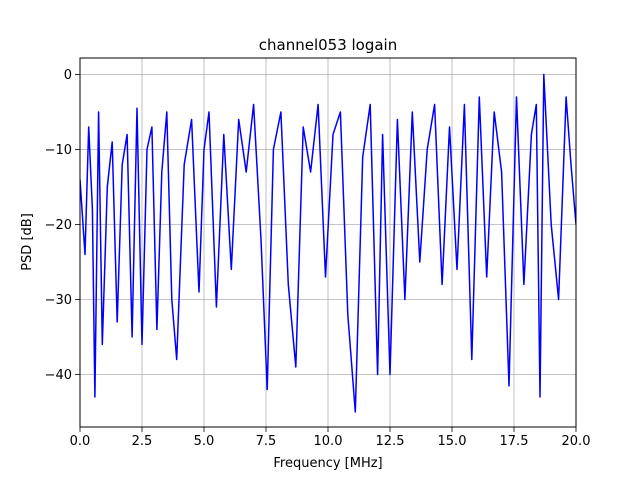 This screenshot has width=640, height=480. I want to click on x-tick-label: 12.5, so click(390, 441).